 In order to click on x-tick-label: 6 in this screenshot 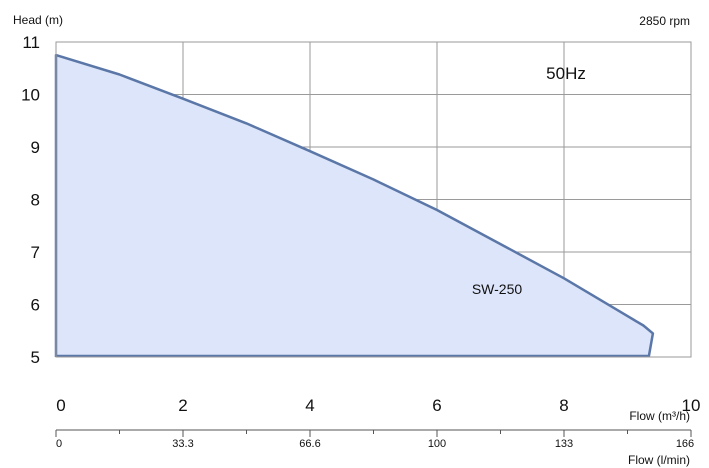, I will do `click(436, 405)`.